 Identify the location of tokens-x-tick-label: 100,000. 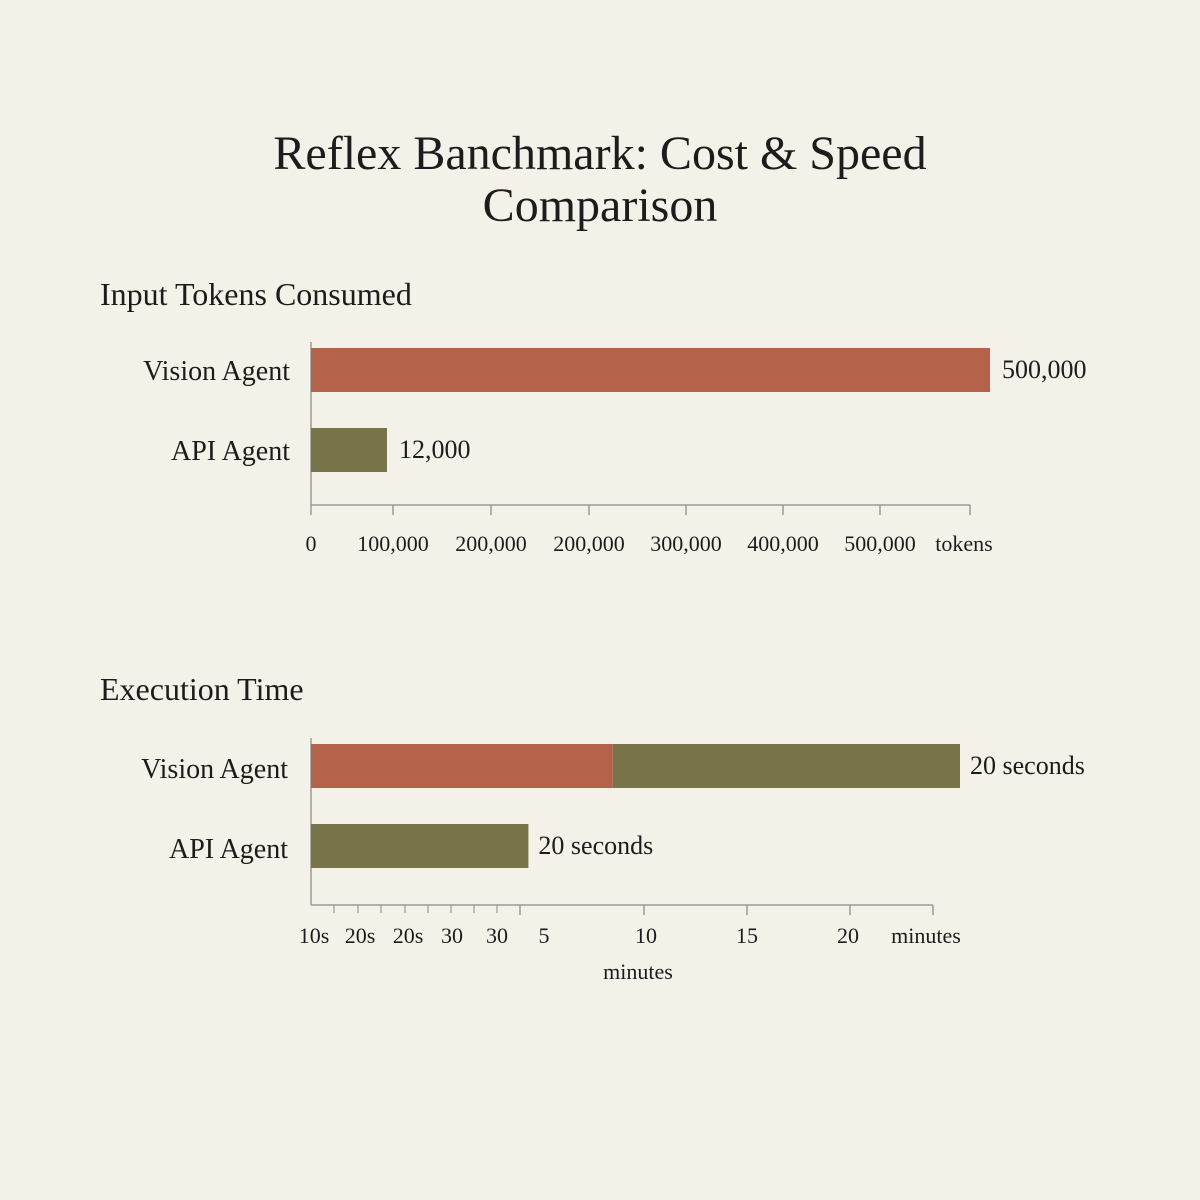
(393, 543).